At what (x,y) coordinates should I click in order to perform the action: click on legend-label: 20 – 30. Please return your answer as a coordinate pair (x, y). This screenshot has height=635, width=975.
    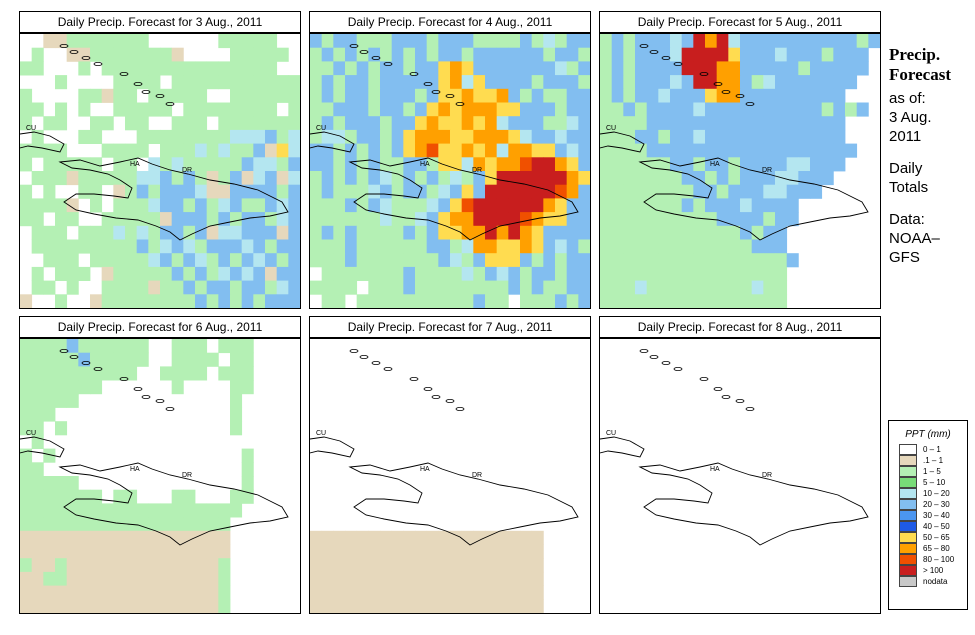
    Looking at the image, I should click on (936, 504).